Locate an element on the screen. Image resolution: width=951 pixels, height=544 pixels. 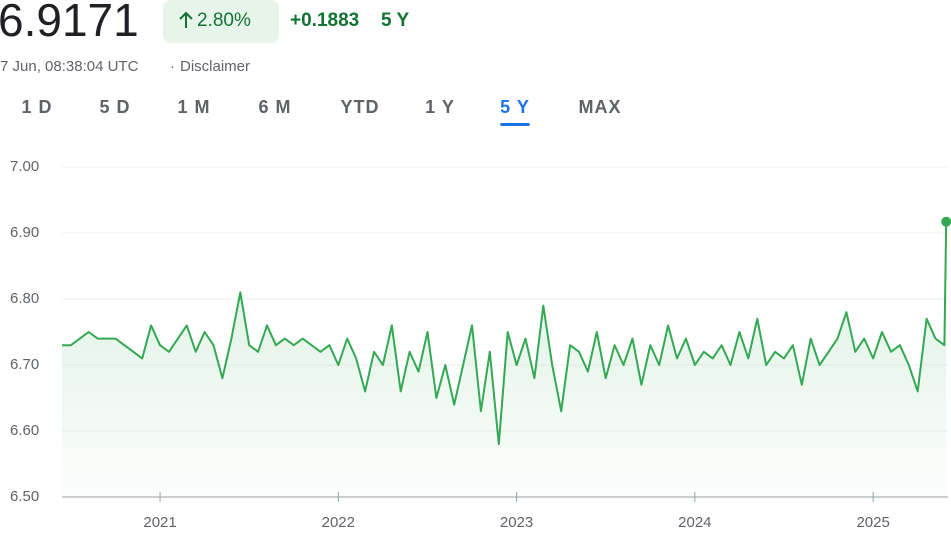
y-tick-label: 6.70 is located at coordinates (24, 364).